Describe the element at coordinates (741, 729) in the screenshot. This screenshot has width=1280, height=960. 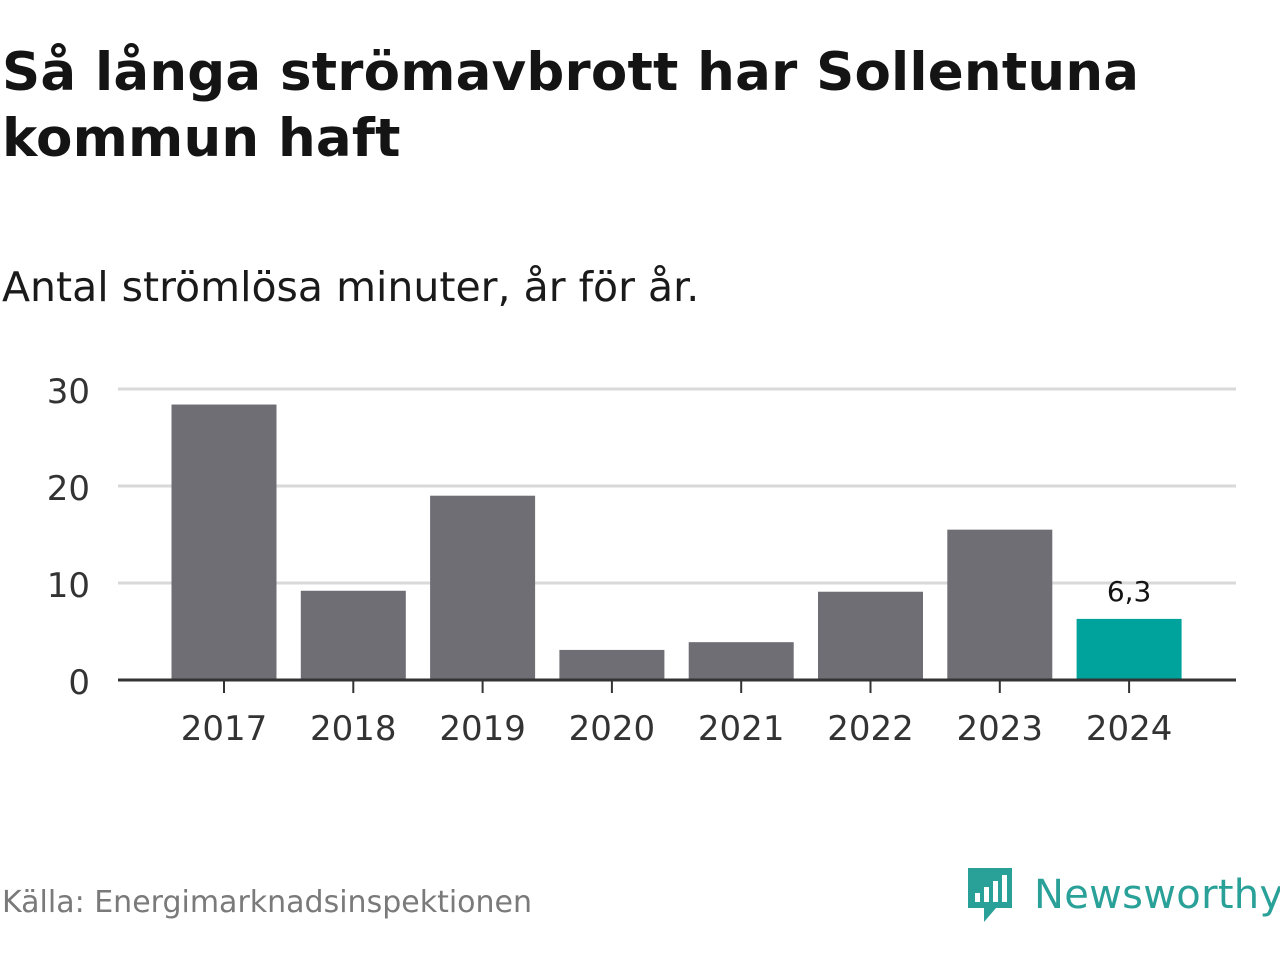
I see `x-tick-label: 2021` at that location.